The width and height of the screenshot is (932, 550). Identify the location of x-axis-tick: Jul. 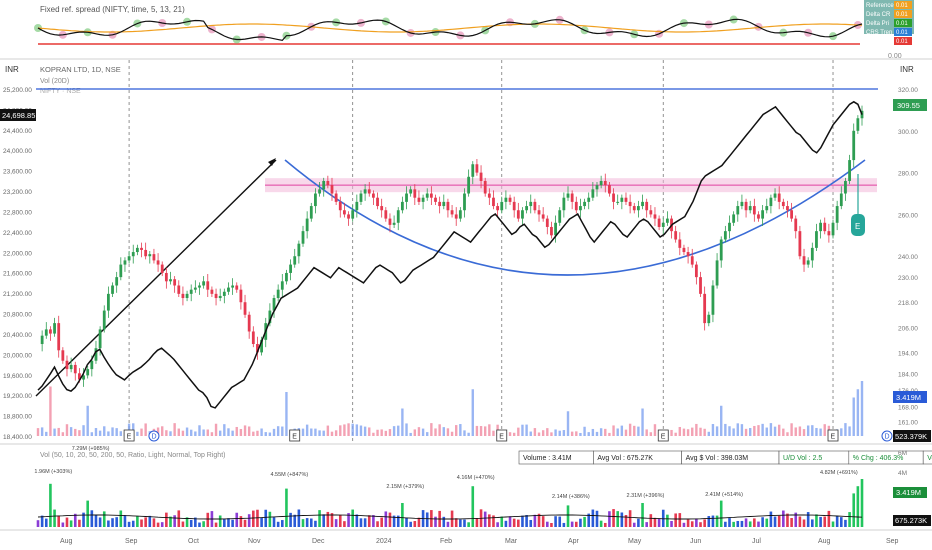
(756, 541).